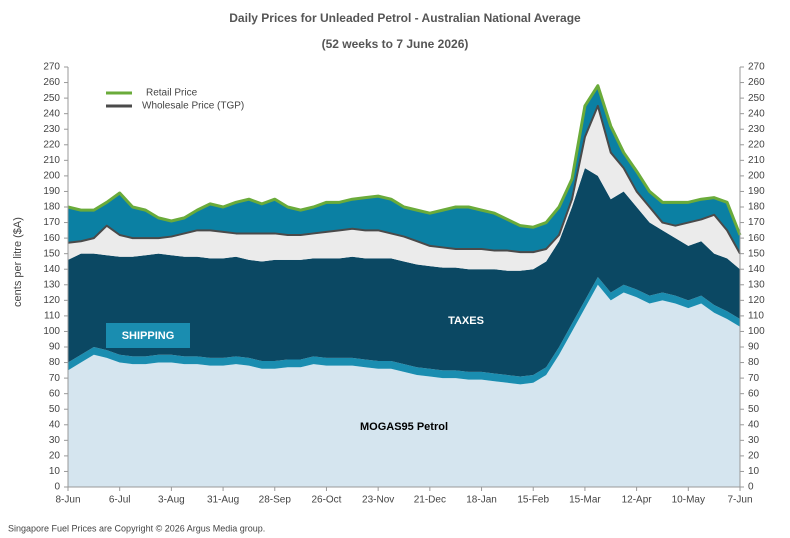  What do you see at coordinates (67, 500) in the screenshot?
I see `x-tick-label: 8-Jun` at bounding box center [67, 500].